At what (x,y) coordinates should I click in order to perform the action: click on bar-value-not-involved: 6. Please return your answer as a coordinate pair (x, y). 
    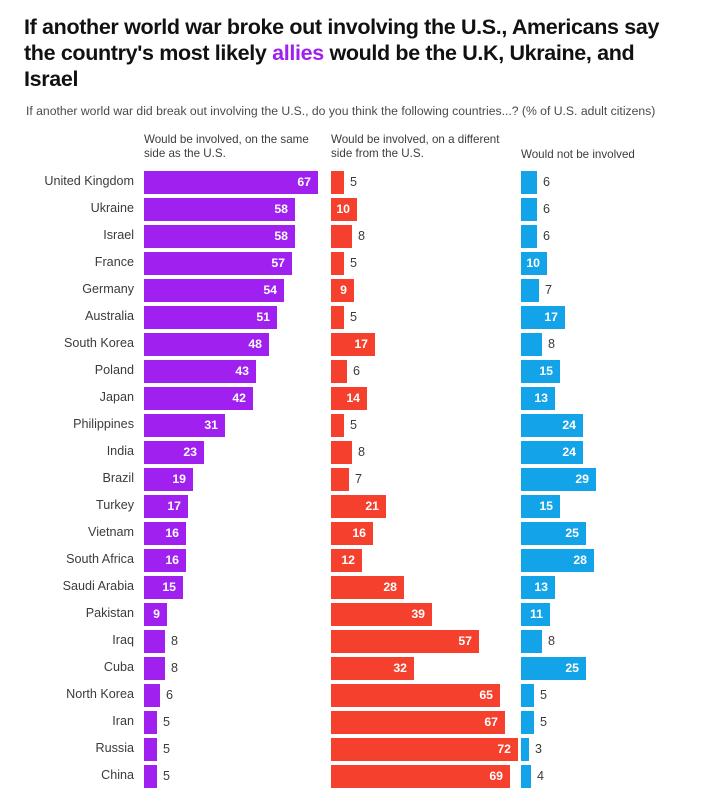
    Looking at the image, I should click on (547, 182).